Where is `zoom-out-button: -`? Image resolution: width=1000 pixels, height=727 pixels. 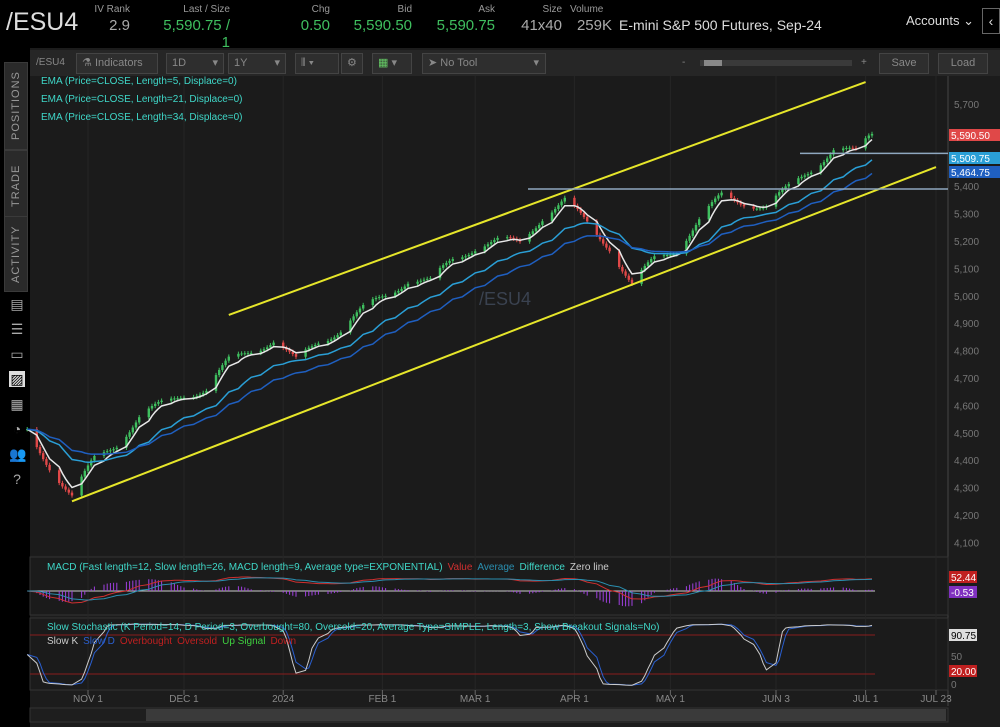
zoom-out-button: - is located at coordinates (684, 62).